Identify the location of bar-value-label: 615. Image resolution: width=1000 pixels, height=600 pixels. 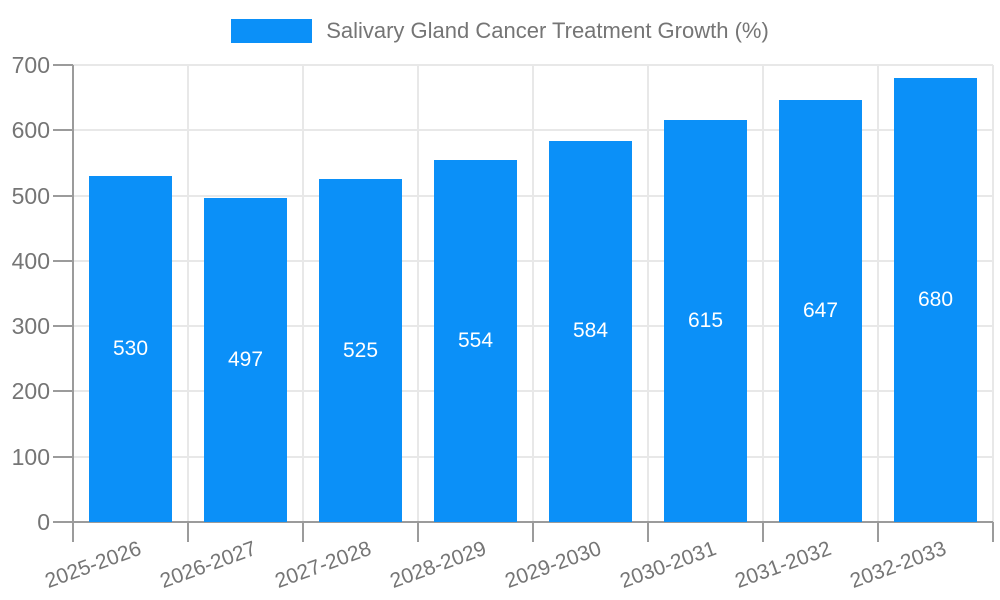
(705, 321).